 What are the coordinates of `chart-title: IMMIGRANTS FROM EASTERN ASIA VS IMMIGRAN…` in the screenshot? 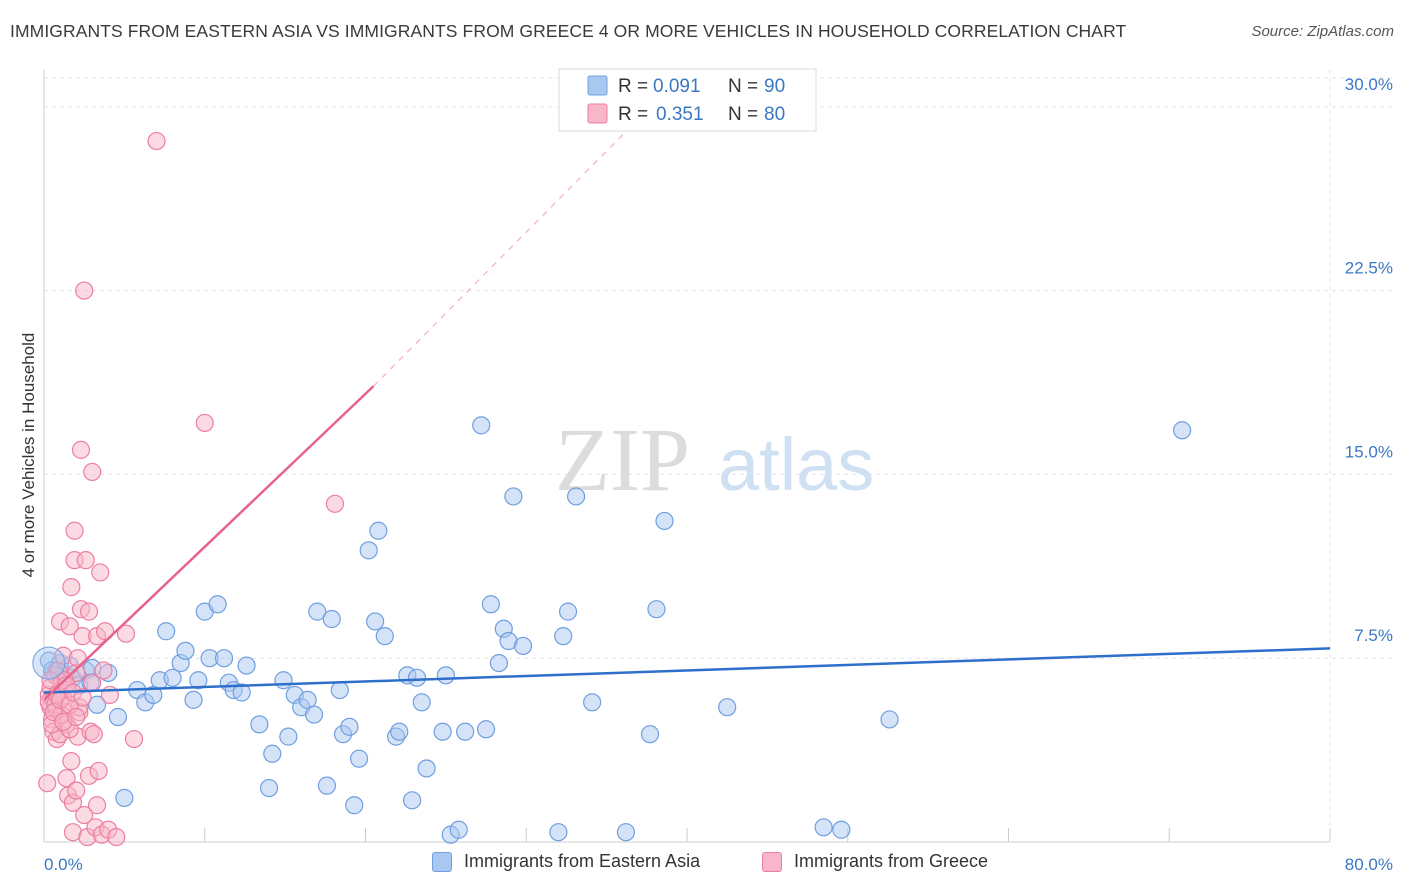 It's located at (568, 31).